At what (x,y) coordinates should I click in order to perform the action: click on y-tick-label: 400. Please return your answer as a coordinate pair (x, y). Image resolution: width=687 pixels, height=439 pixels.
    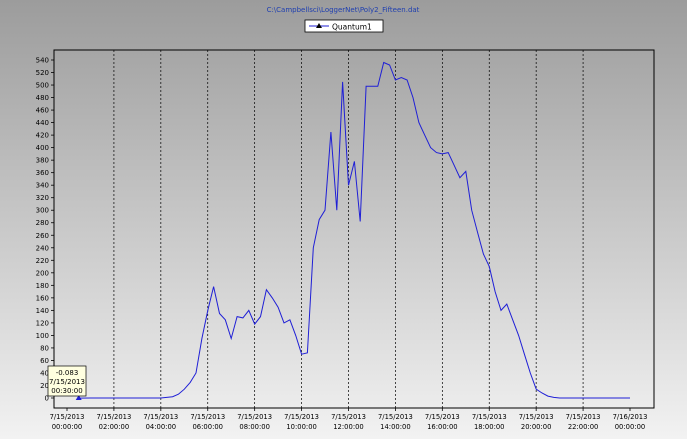
    Looking at the image, I should click on (42, 148).